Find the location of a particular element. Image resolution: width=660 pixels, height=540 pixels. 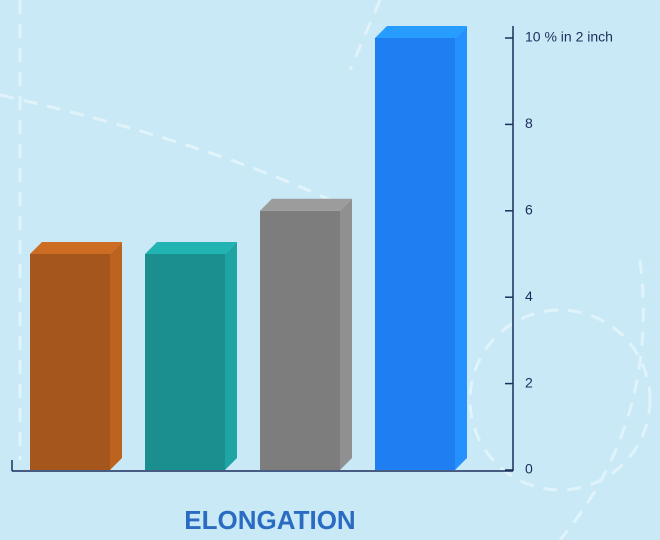

y-tick-label: 4 is located at coordinates (529, 296).